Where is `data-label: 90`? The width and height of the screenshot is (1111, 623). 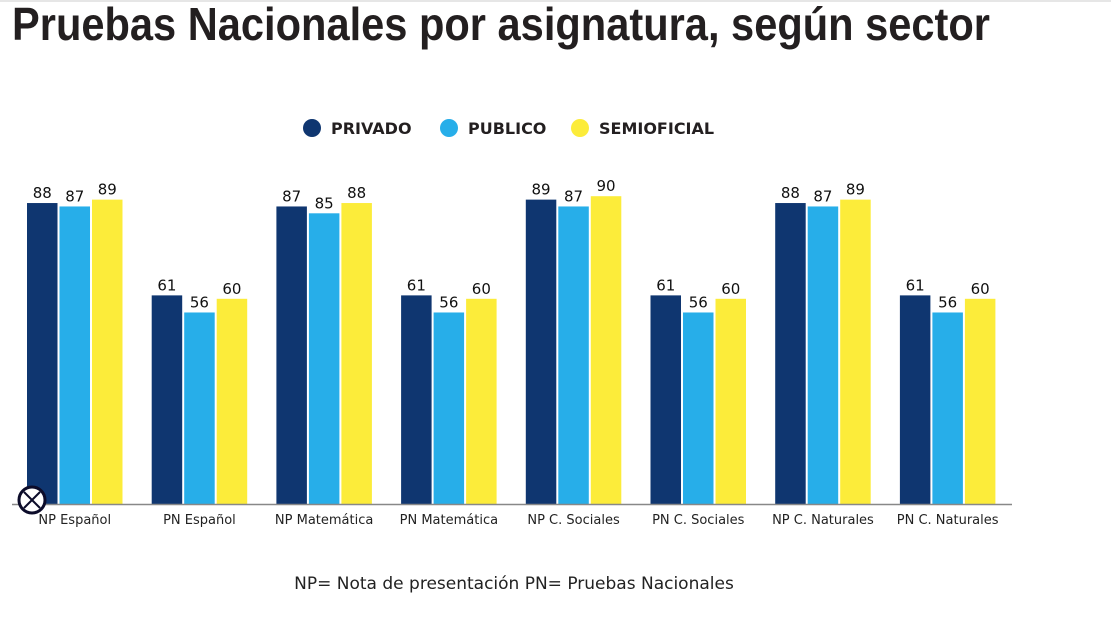 data-label: 90 is located at coordinates (606, 186).